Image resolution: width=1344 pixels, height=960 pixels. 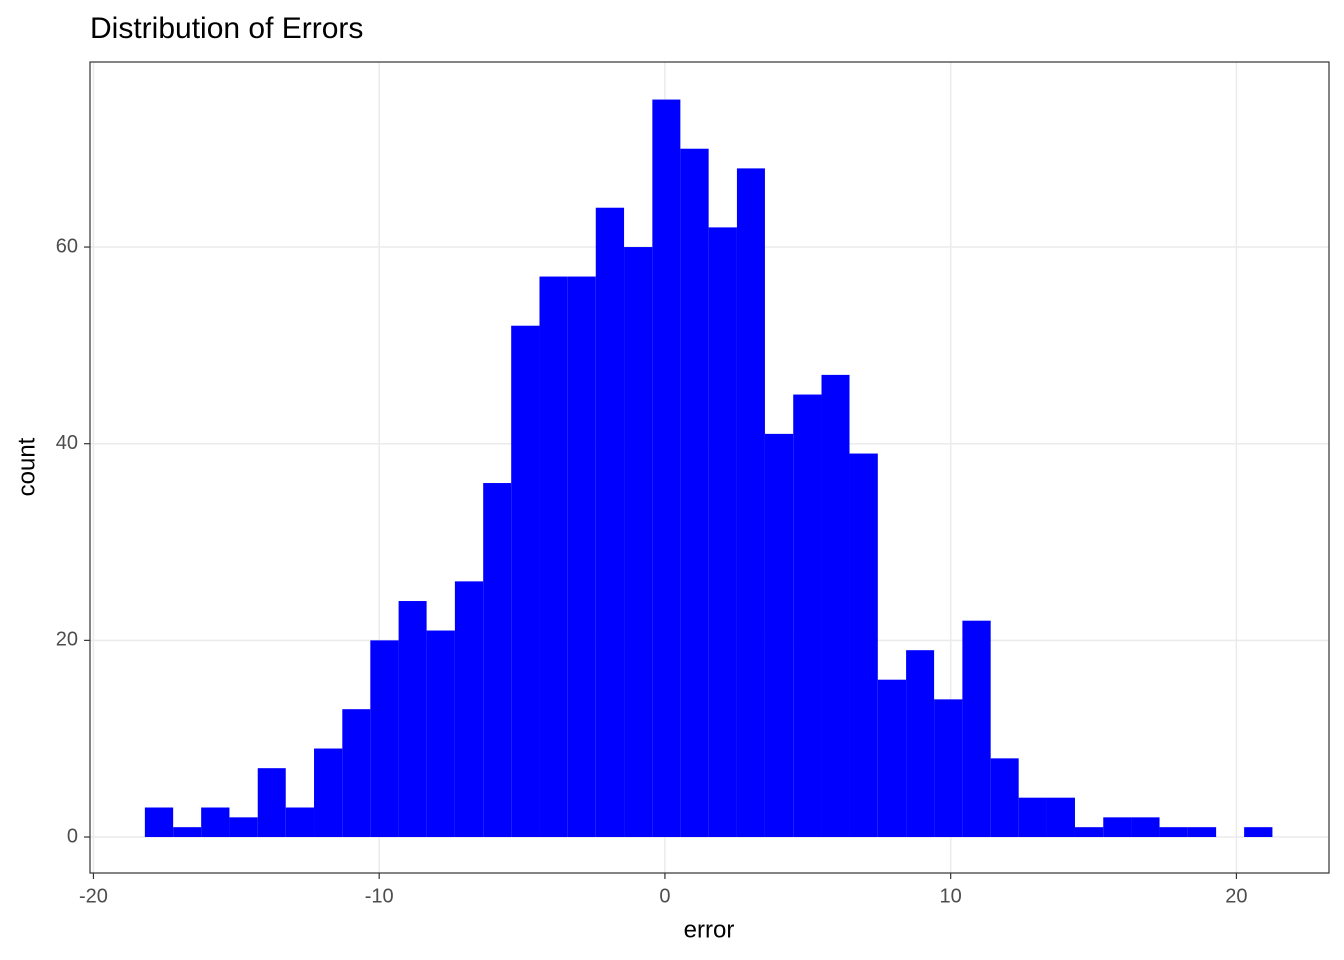 What do you see at coordinates (1236, 896) in the screenshot?
I see `x-tick-label: 20` at bounding box center [1236, 896].